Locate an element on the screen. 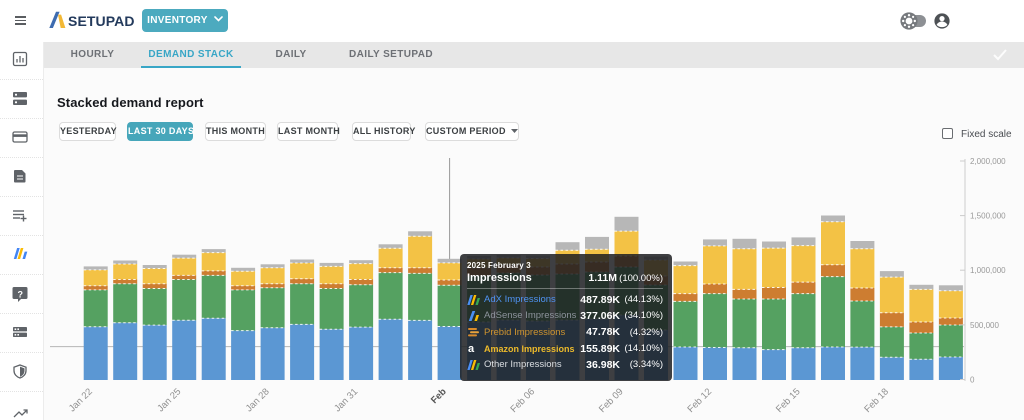 Image resolution: width=1024 pixels, height=420 pixels. svg-text: Jan 28 is located at coordinates (258, 400).